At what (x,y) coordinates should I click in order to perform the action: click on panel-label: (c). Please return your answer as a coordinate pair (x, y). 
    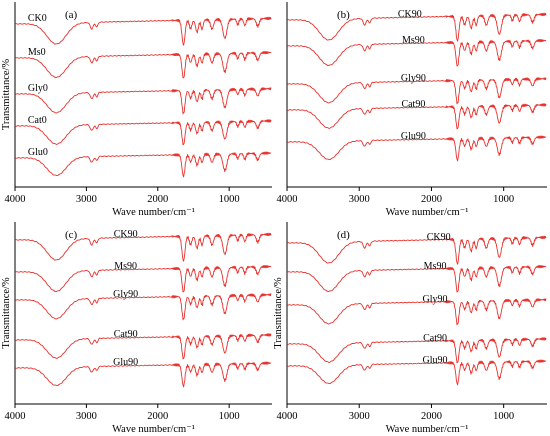
    Looking at the image, I should click on (71, 235).